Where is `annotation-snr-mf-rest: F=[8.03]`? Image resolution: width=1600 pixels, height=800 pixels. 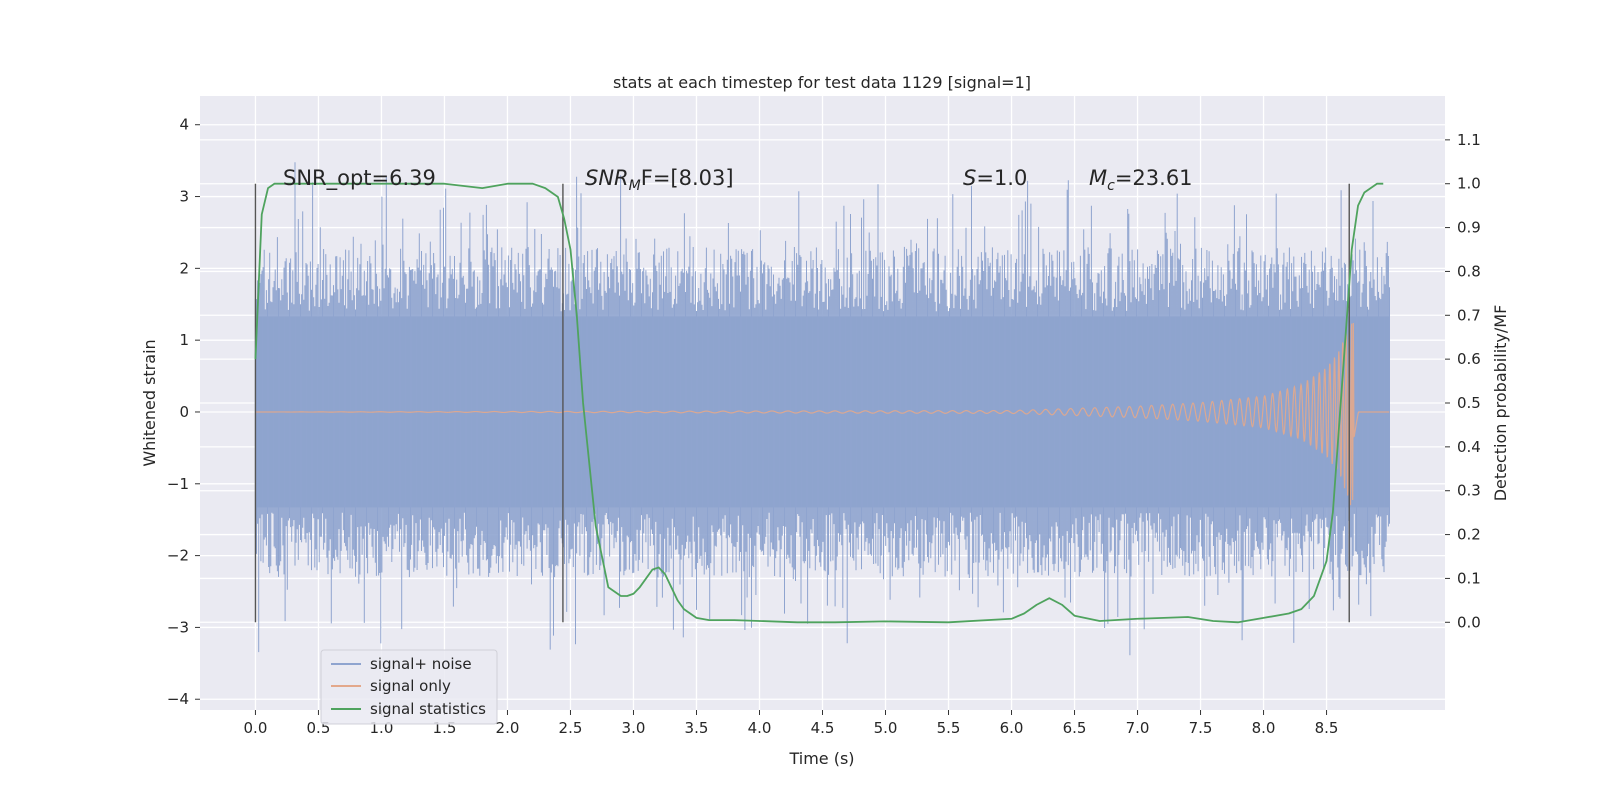 annotation-snr-mf-rest: F=[8.03] is located at coordinates (687, 178).